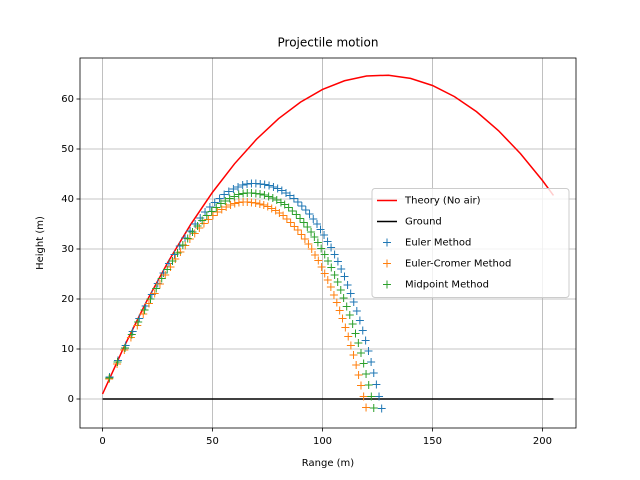 The height and width of the screenshot is (480, 640). I want to click on x-tick-label: 150, so click(432, 441).